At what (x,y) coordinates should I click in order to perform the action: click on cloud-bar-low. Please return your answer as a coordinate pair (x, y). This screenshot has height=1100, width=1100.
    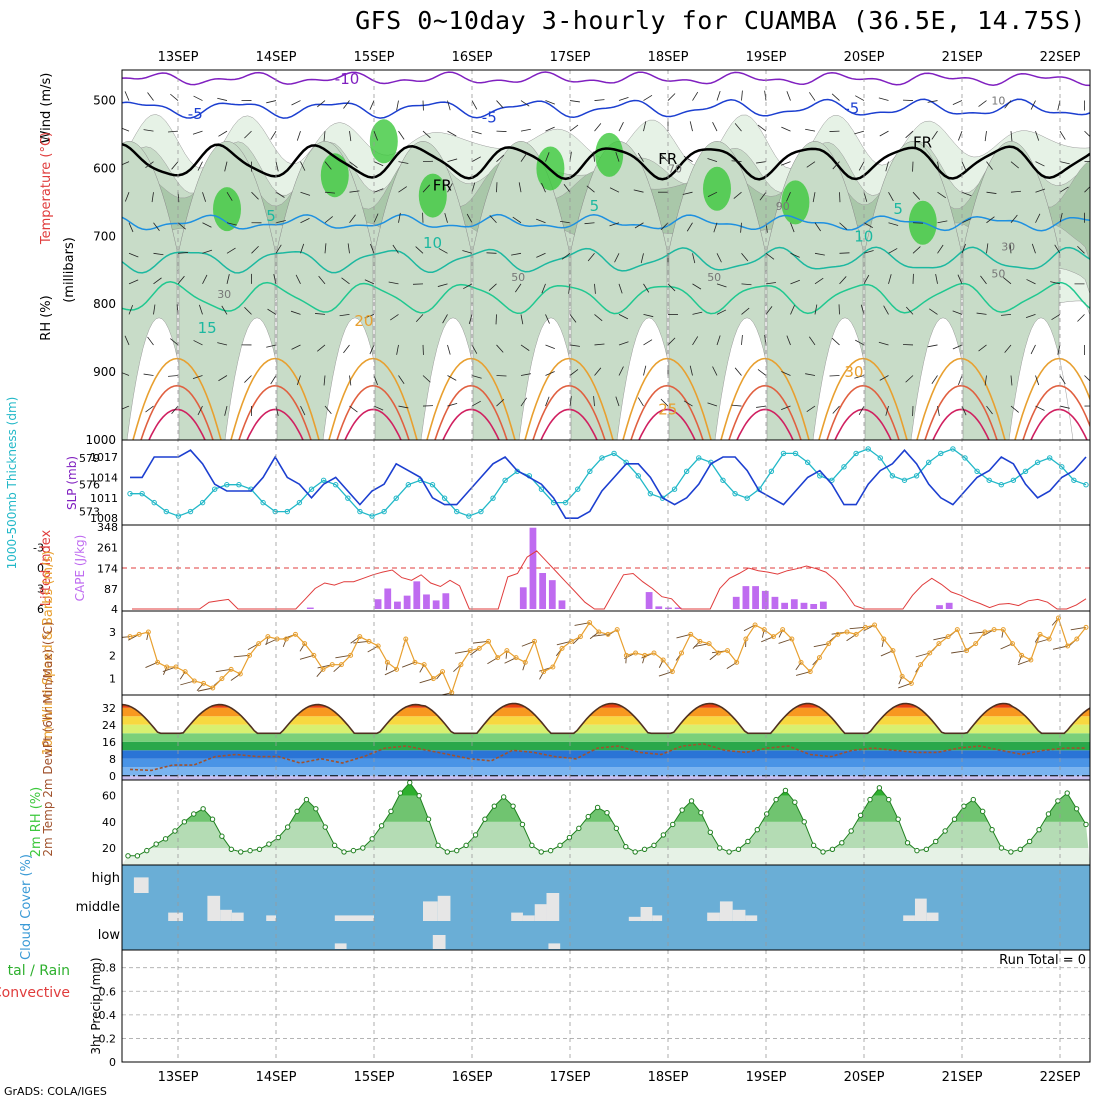
    Looking at the image, I should click on (340, 946).